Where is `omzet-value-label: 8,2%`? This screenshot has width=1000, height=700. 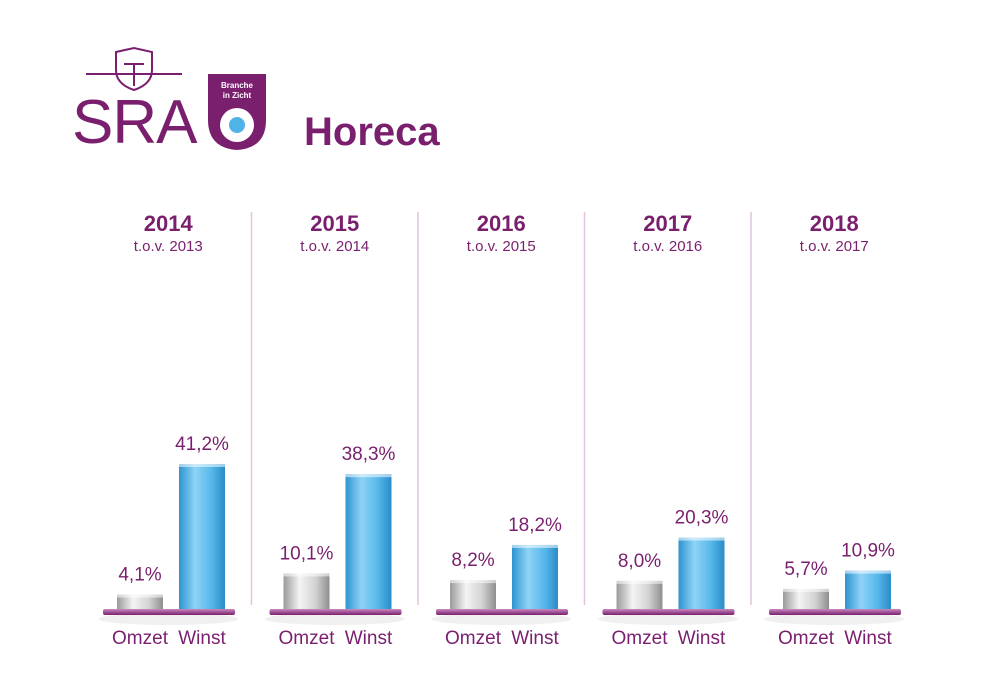 omzet-value-label: 8,2% is located at coordinates (472, 560).